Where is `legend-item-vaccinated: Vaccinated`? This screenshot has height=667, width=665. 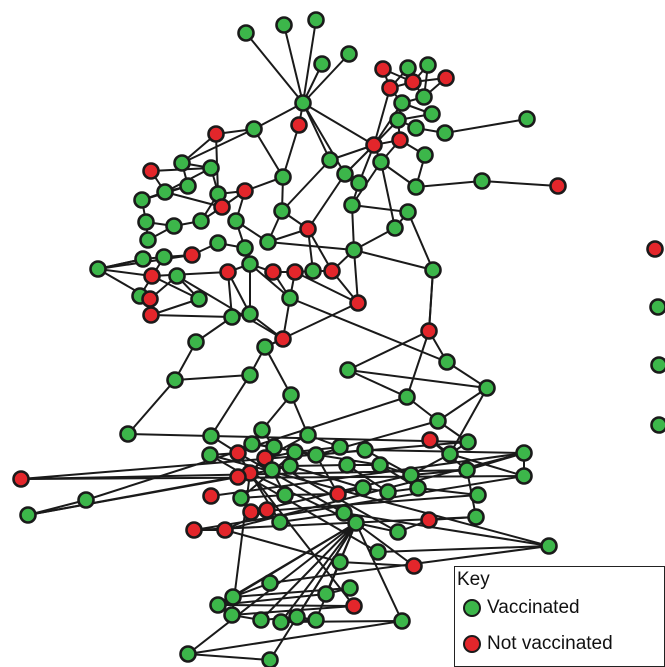 legend-item-vaccinated: Vaccinated is located at coordinates (521, 608).